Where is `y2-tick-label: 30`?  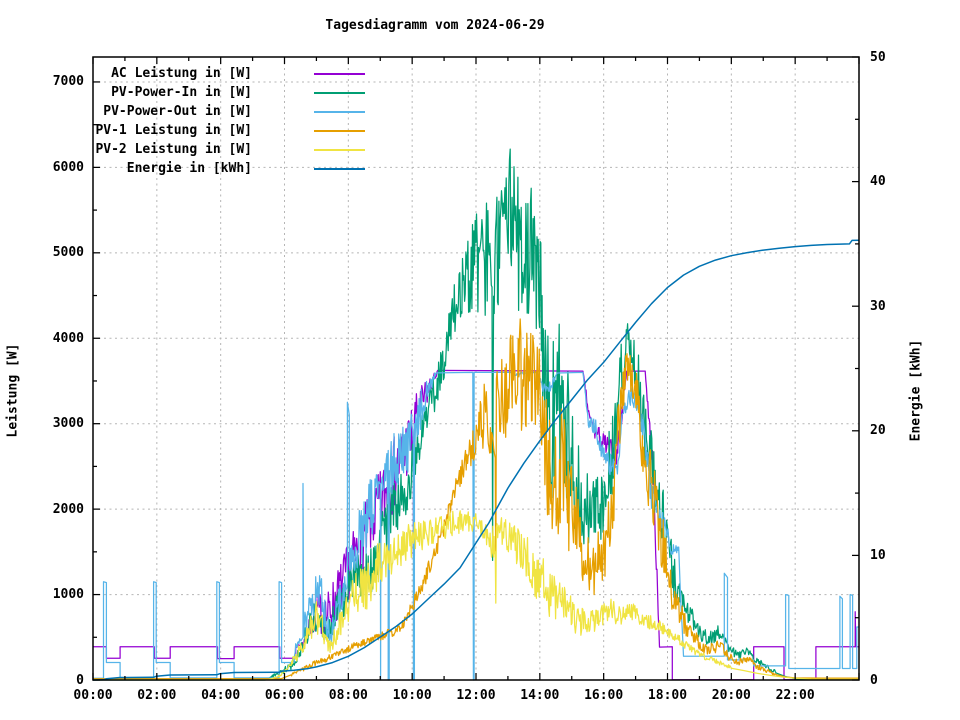
y2-tick-label: 30 is located at coordinates (878, 306).